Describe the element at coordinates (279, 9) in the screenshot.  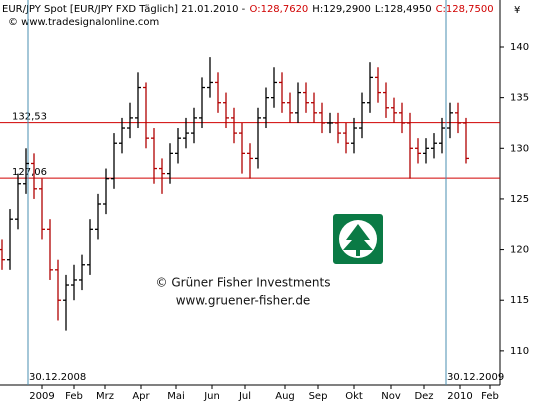
I see `quote-value: O:128,7620` at that location.